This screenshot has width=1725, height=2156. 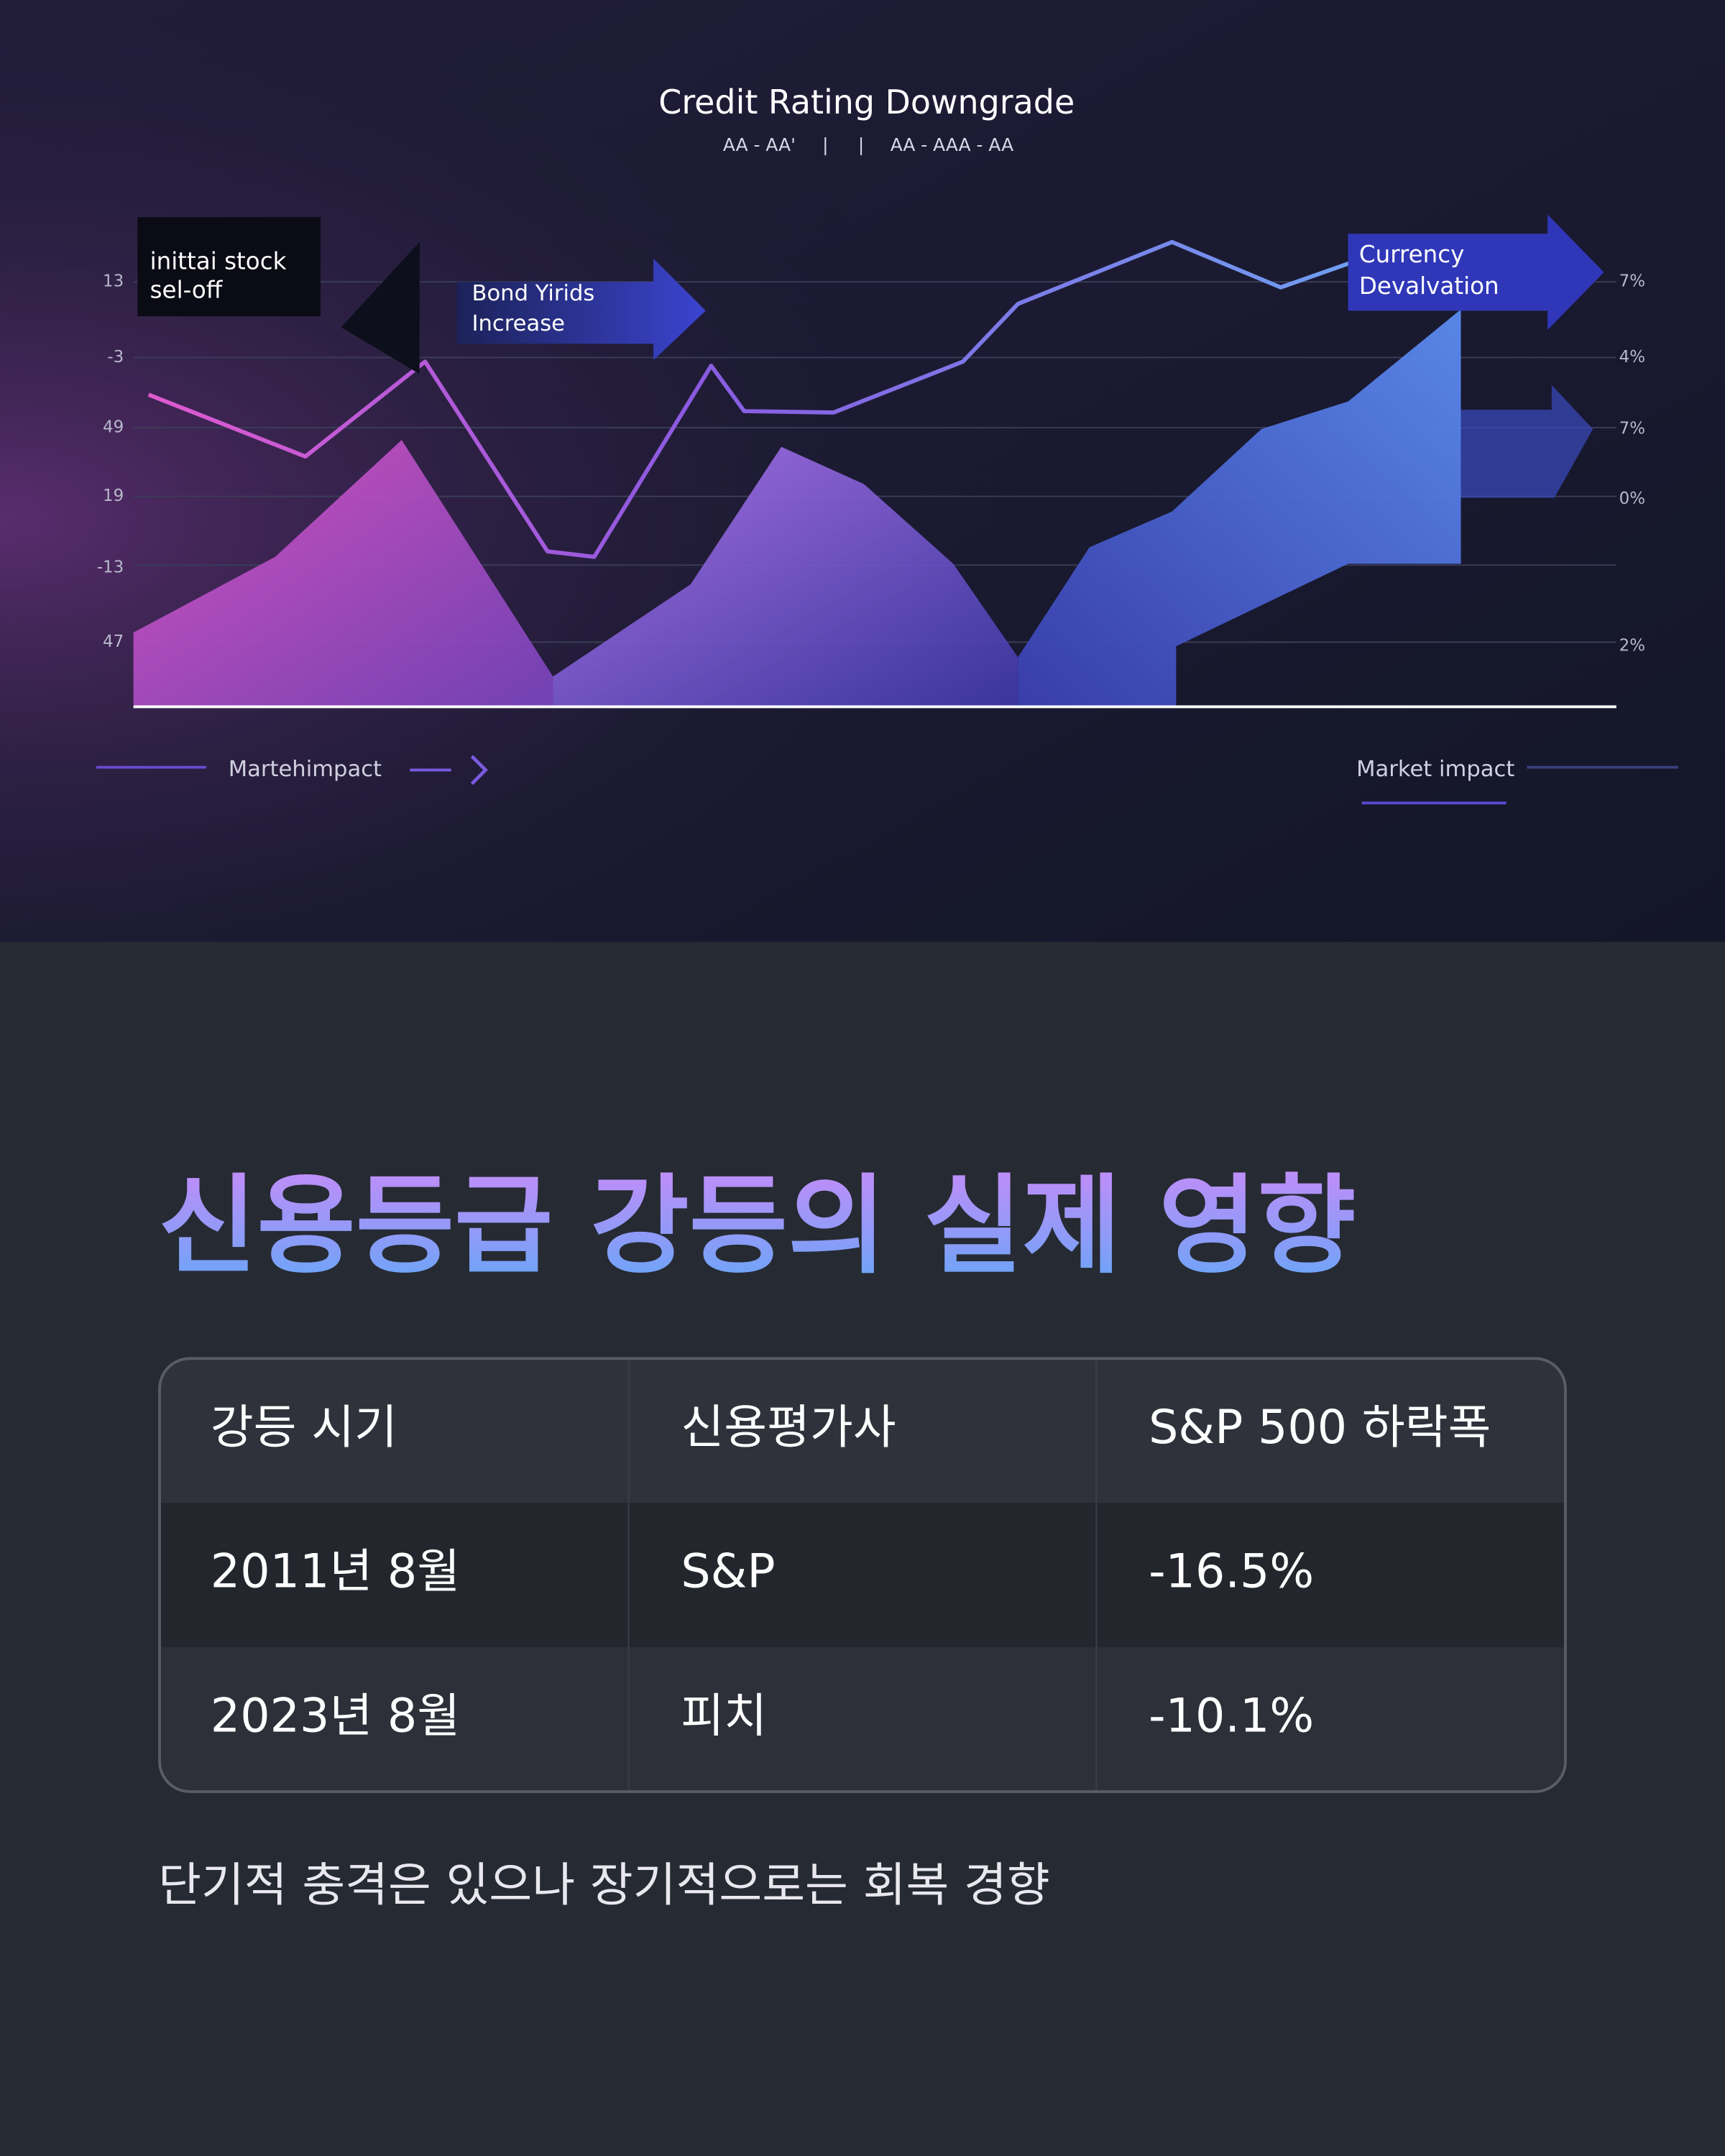 I want to click on callout-text: inittai stock, so click(x=218, y=261).